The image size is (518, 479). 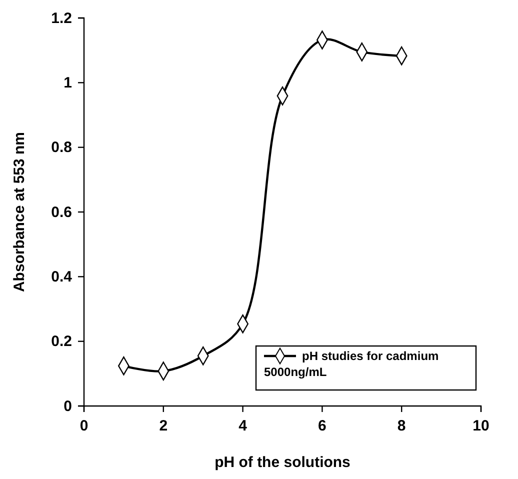 What do you see at coordinates (68, 83) in the screenshot?
I see `y-tick-label: 1` at bounding box center [68, 83].